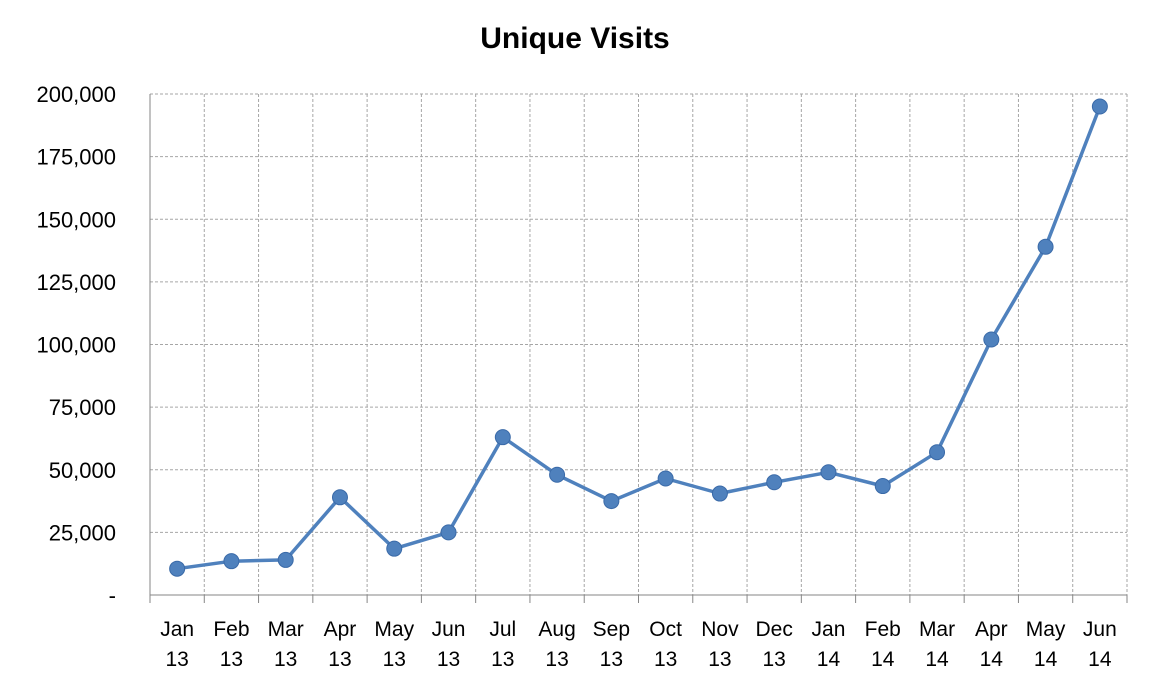 This screenshot has width=1150, height=685. What do you see at coordinates (76, 282) in the screenshot?
I see `y-tick-label: 125,000` at bounding box center [76, 282].